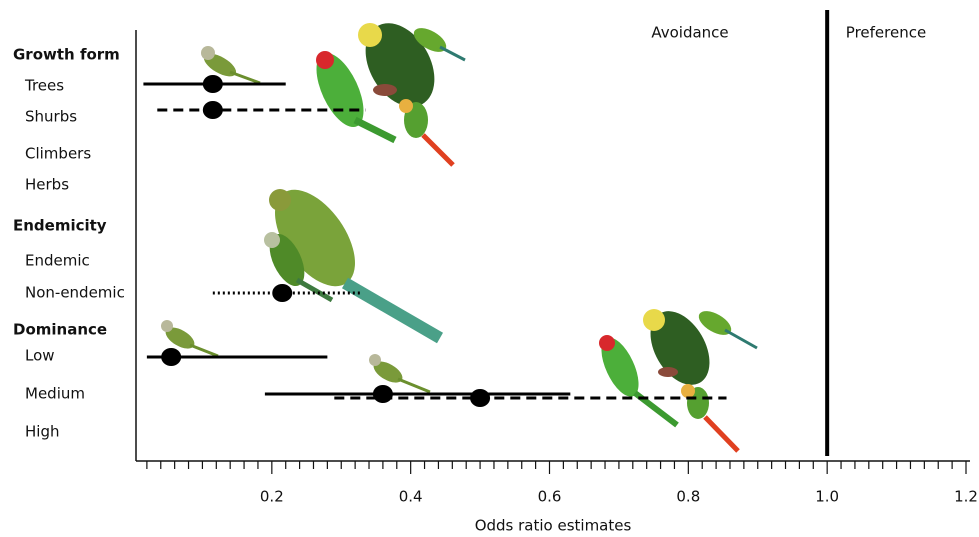  What do you see at coordinates (550, 497) in the screenshot?
I see `x-tick-label: 0.6` at bounding box center [550, 497].